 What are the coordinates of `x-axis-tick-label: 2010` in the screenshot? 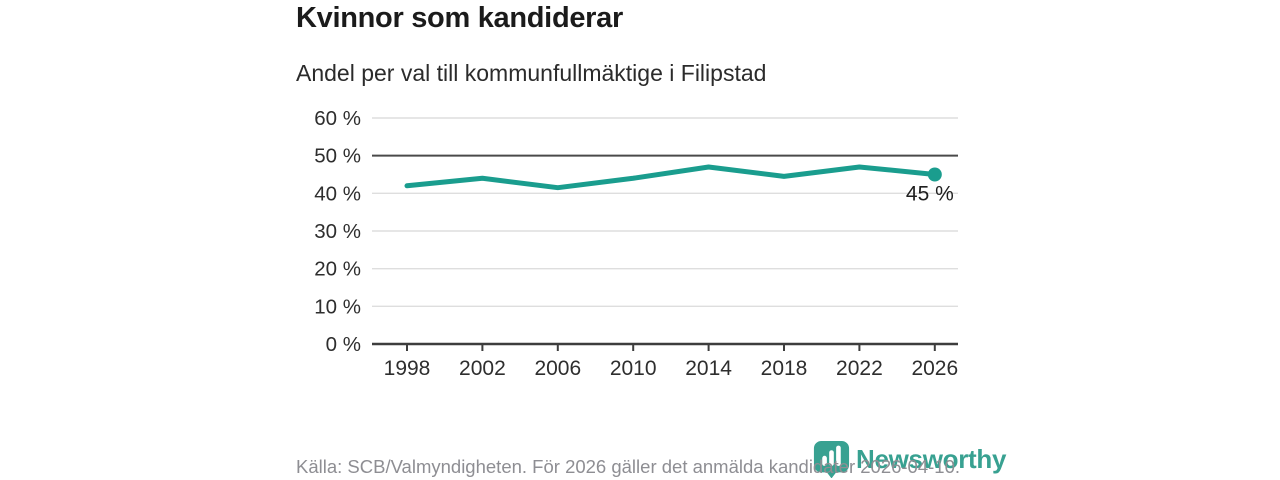 It's located at (633, 368).